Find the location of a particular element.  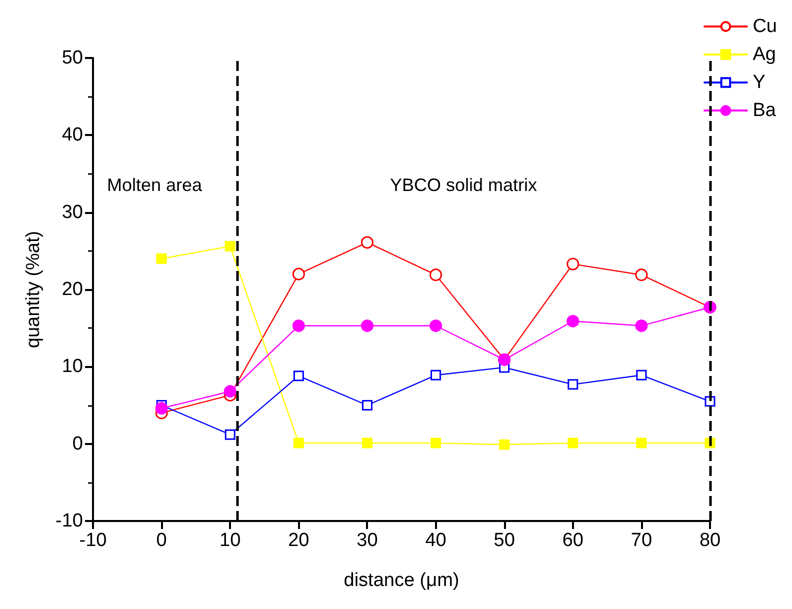

x-tick-label: 60 is located at coordinates (573, 540).